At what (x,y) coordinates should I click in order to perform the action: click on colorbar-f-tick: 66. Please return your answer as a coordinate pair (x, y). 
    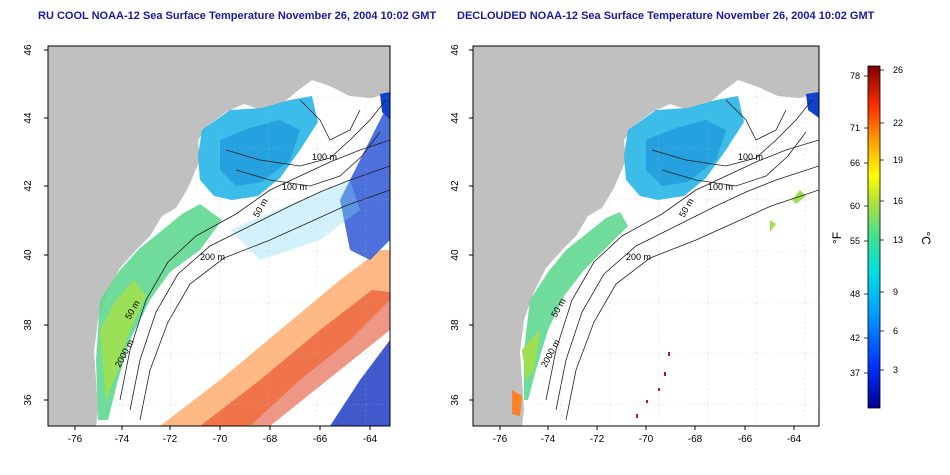
    Looking at the image, I should click on (855, 163).